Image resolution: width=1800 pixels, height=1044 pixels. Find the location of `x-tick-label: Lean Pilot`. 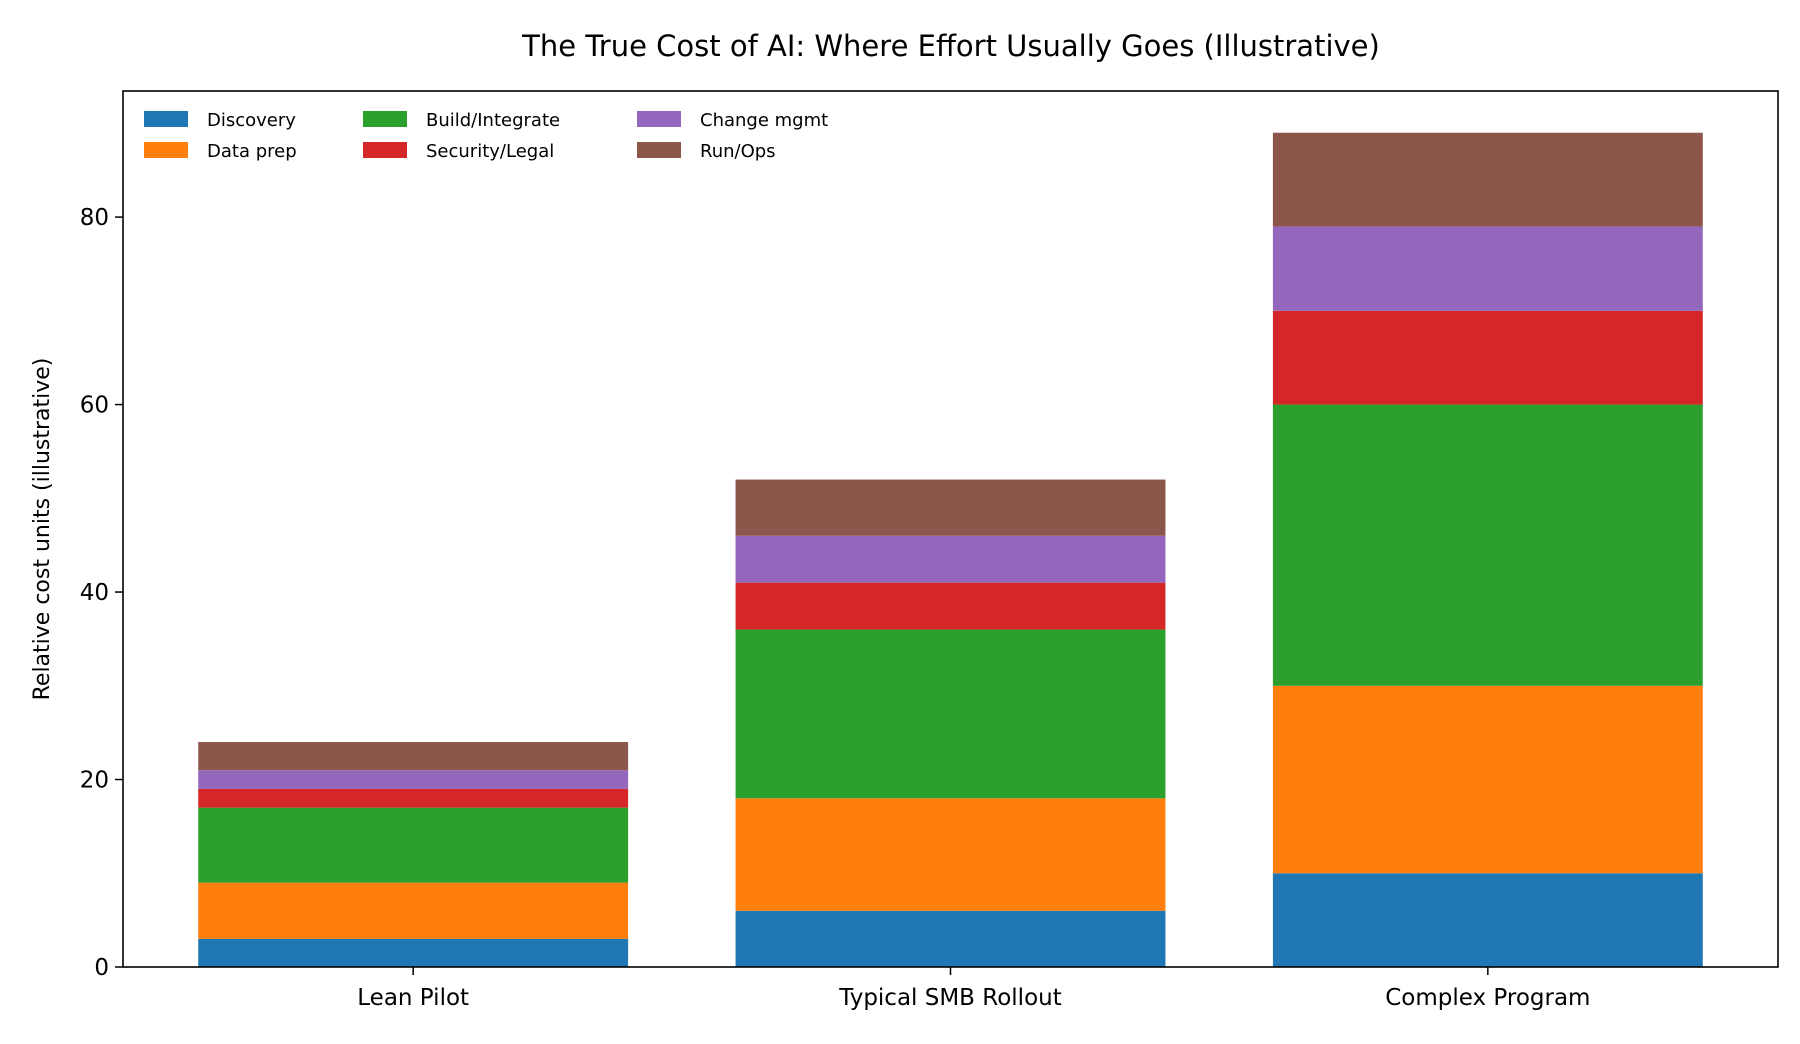

x-tick-label: Lean Pilot is located at coordinates (413, 998).